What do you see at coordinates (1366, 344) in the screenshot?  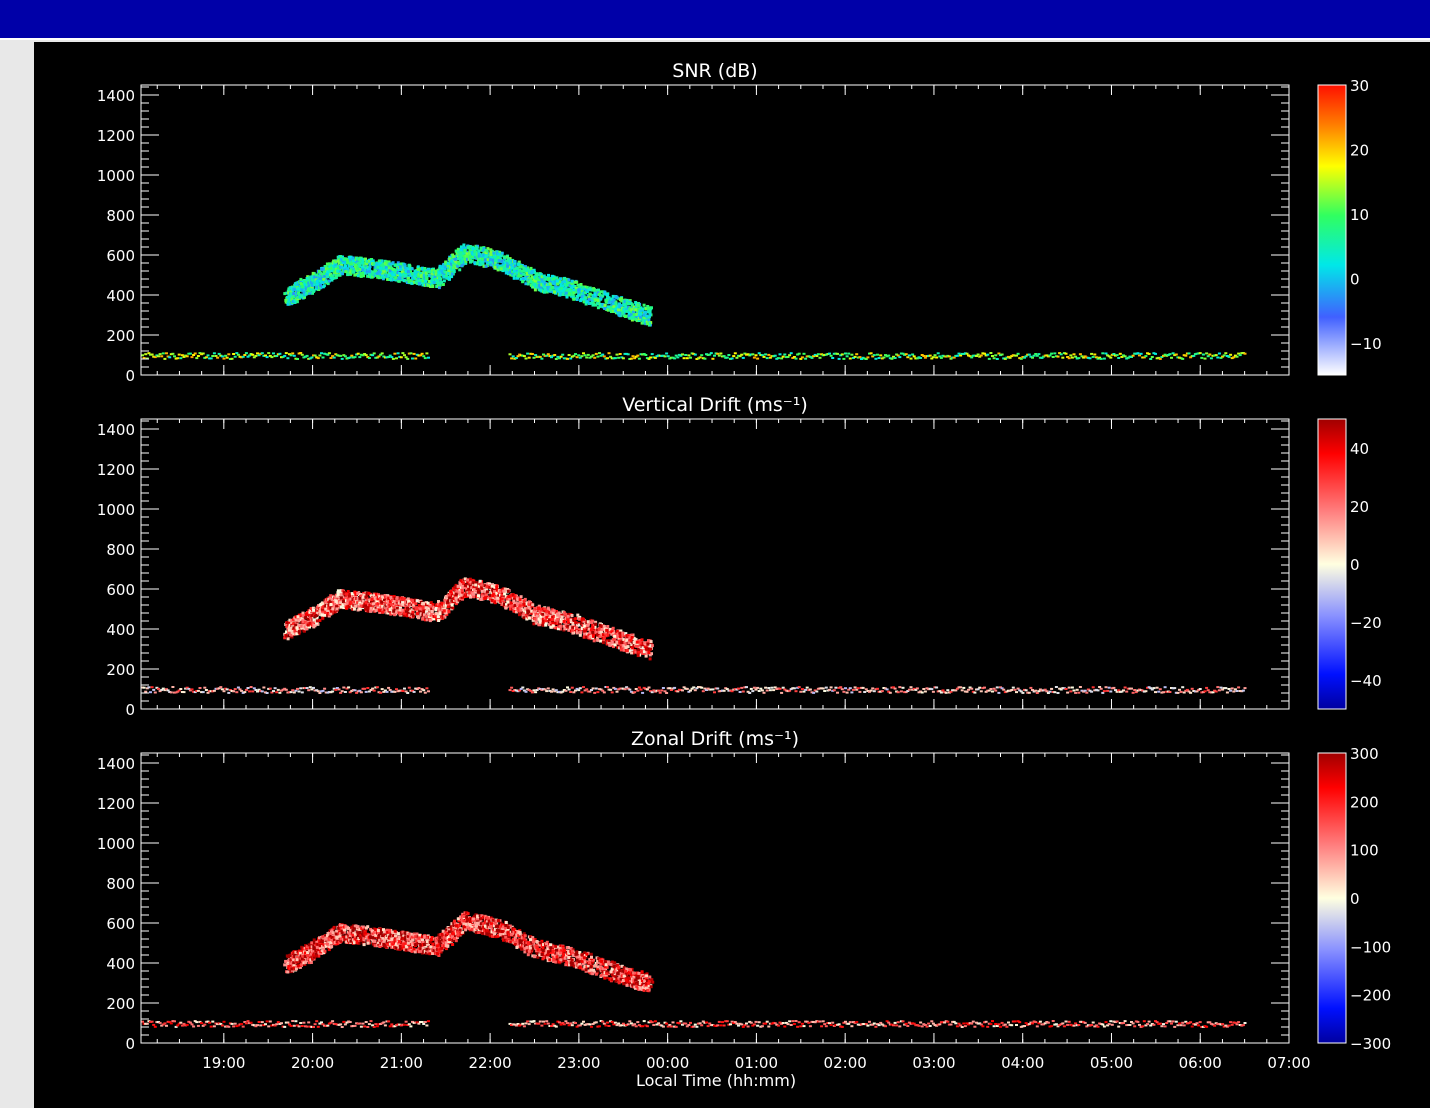 I see `colorbar-tick-label: −10` at bounding box center [1366, 344].